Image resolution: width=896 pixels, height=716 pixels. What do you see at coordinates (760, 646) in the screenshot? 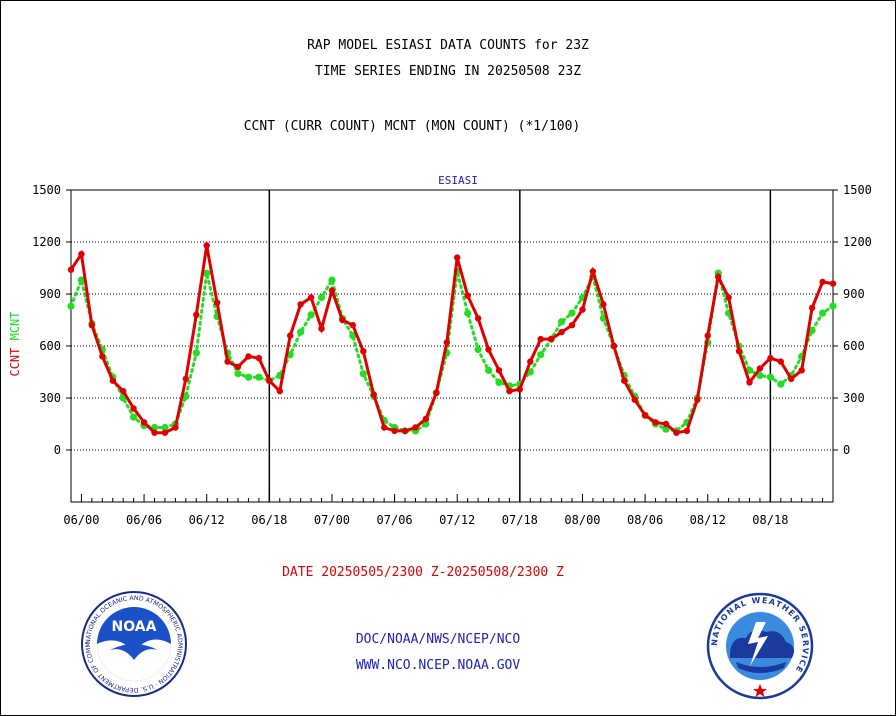
I see `nws-logo: NATIONAL WEATHER SERVICE` at bounding box center [760, 646].